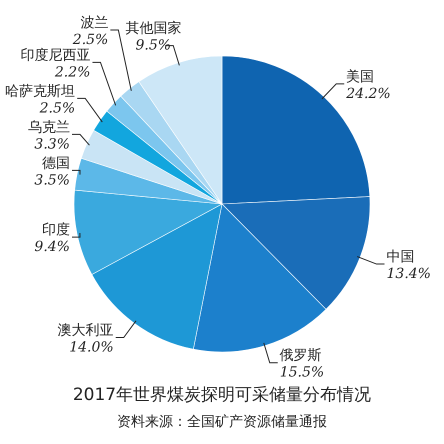  I want to click on data-label: 24.2%, so click(368, 94).